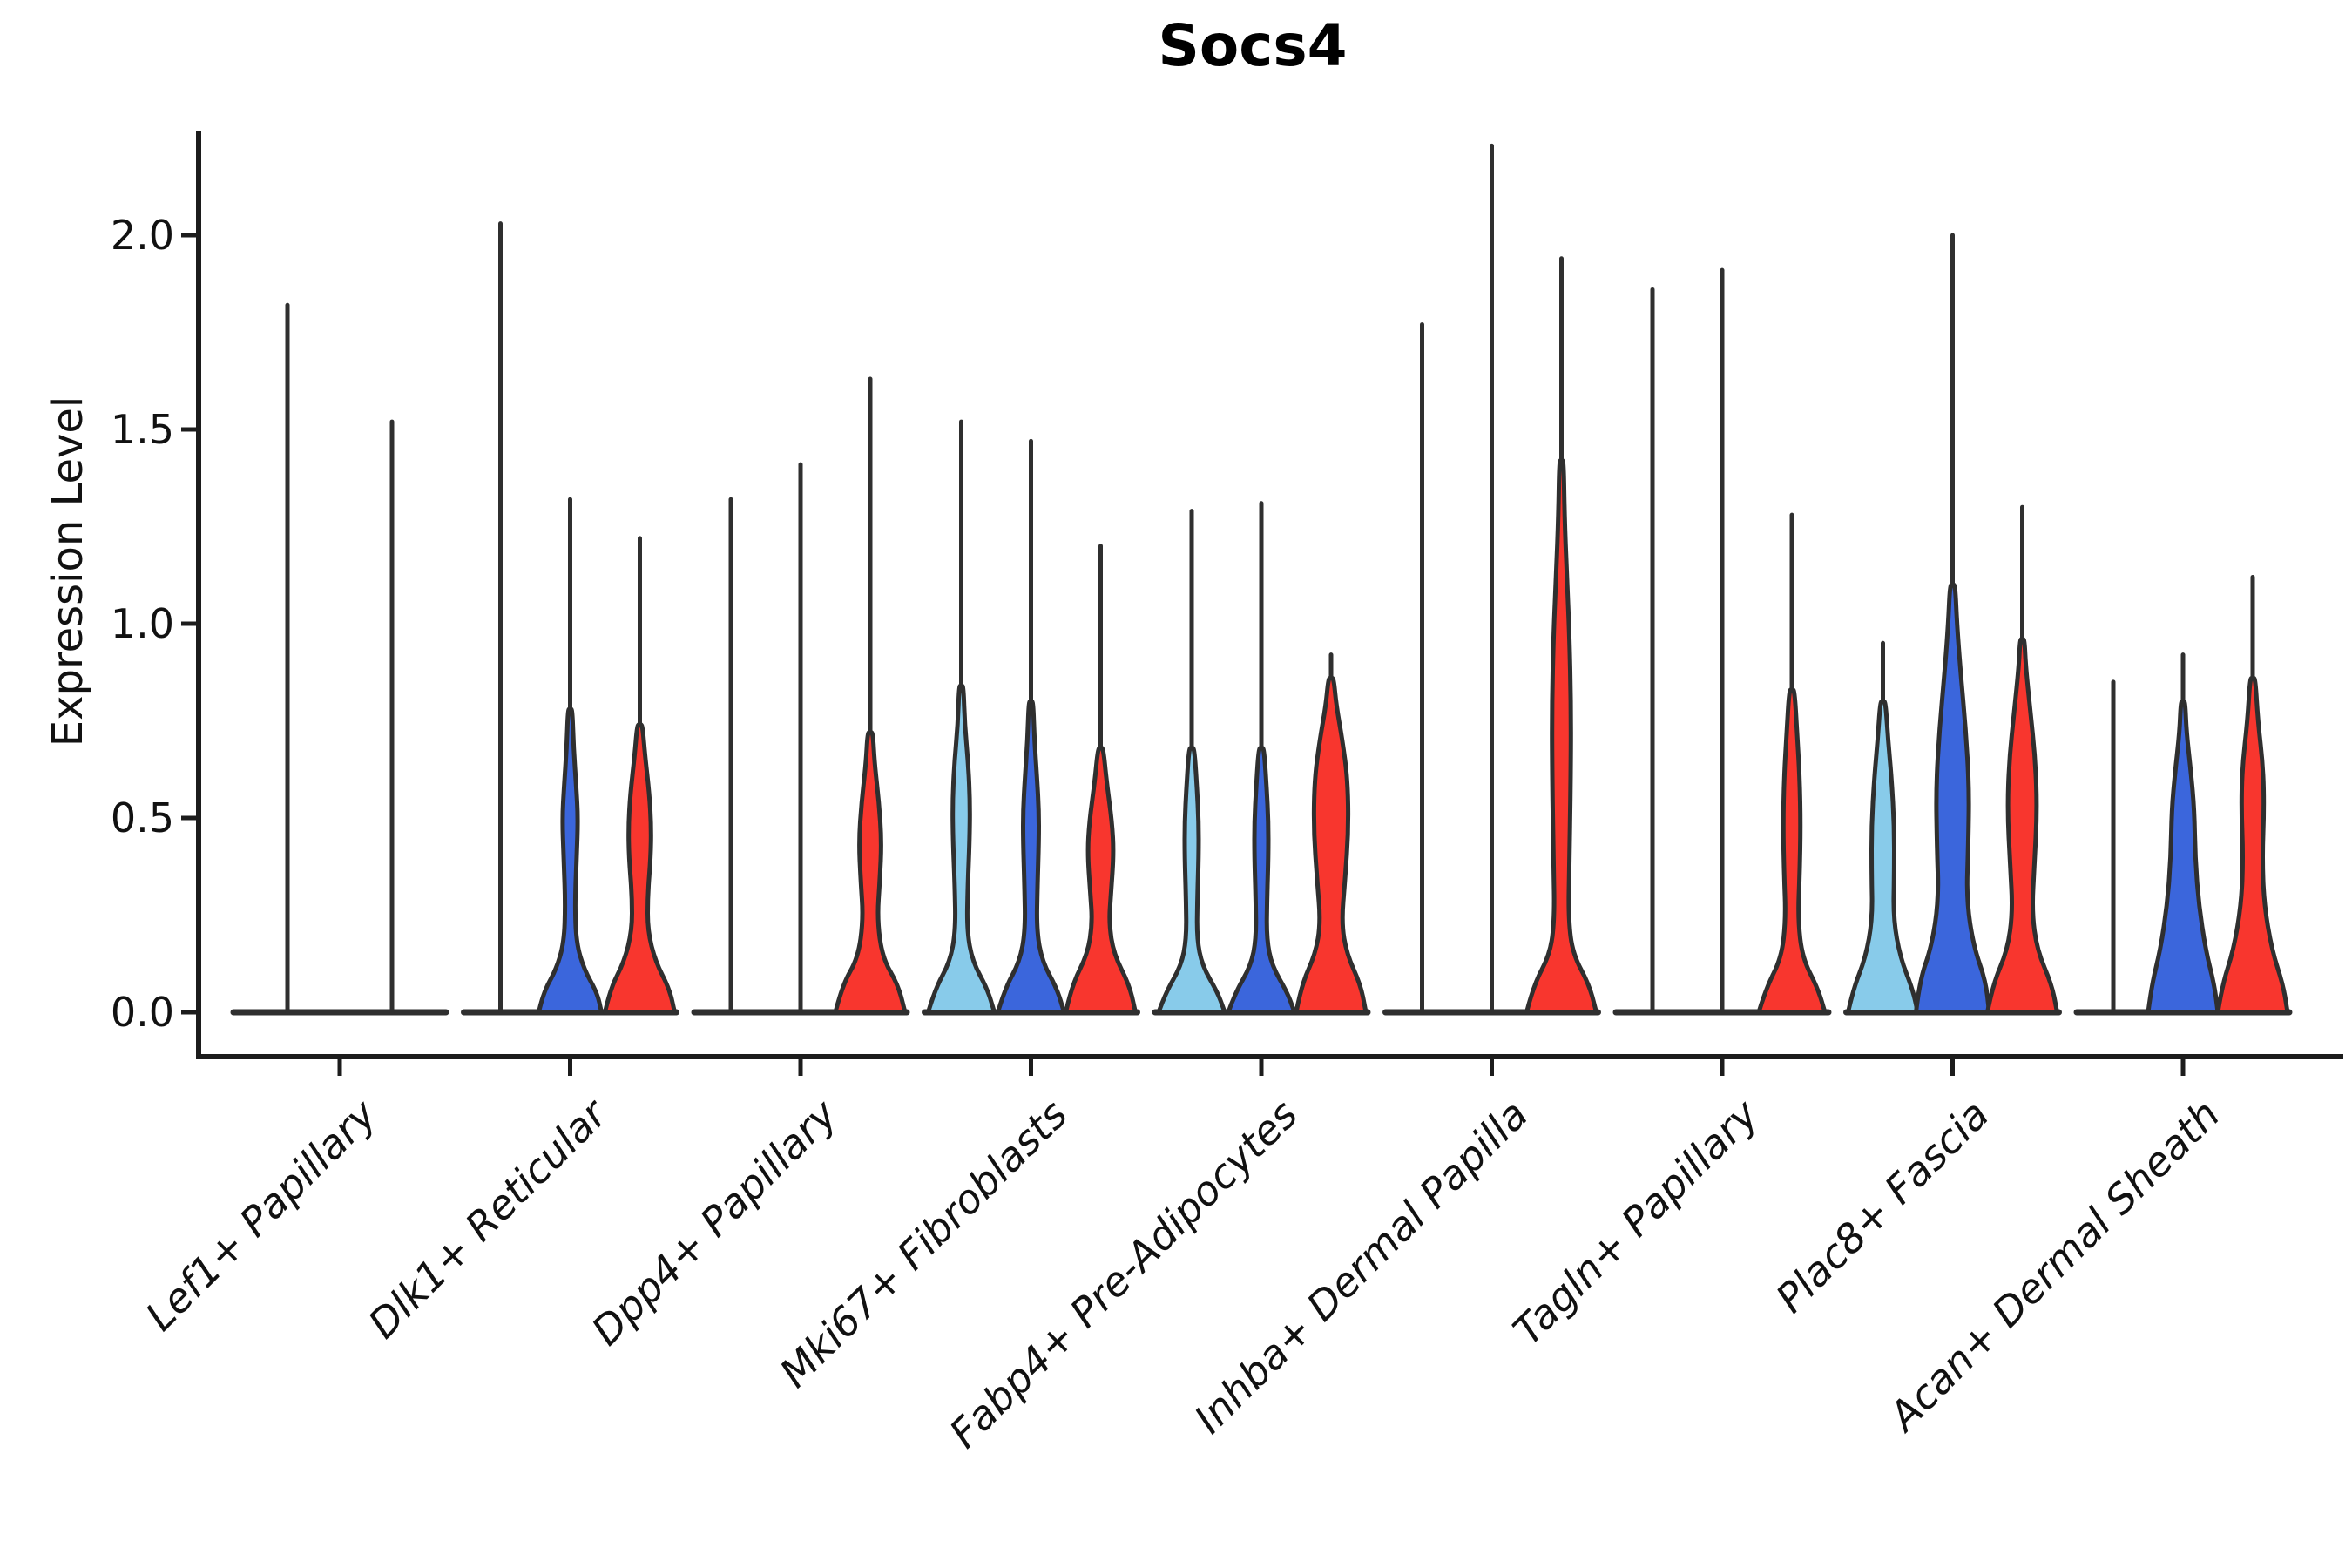  What do you see at coordinates (142, 235) in the screenshot?
I see `y-tick-label: 2.0` at bounding box center [142, 235].